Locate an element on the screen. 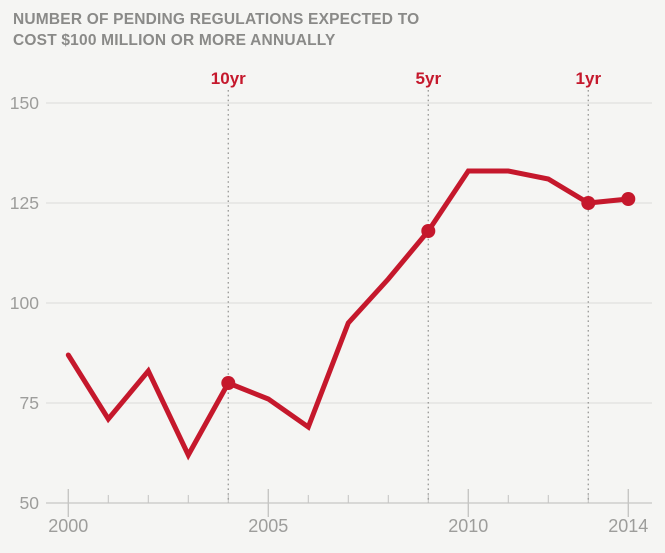  x-axis-tick-label: 2000 is located at coordinates (68, 526).